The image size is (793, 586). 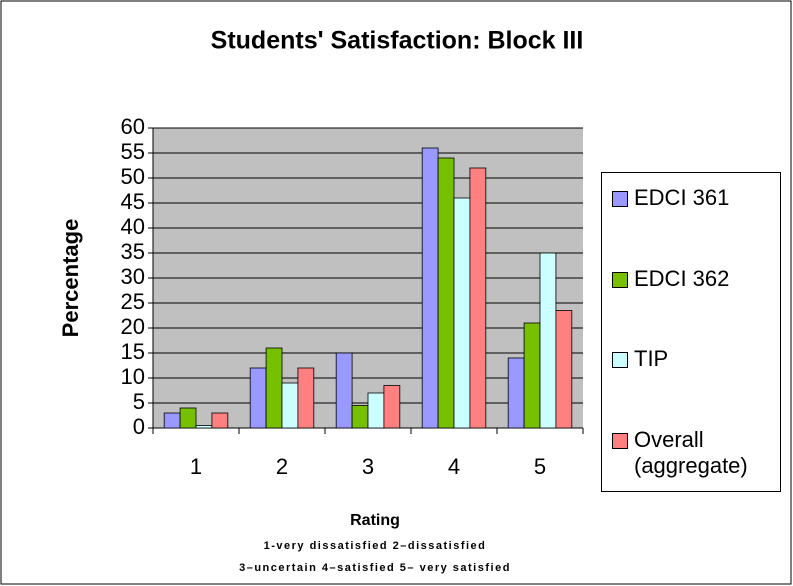 What do you see at coordinates (133, 126) in the screenshot?
I see `y-tick-label: 60` at bounding box center [133, 126].